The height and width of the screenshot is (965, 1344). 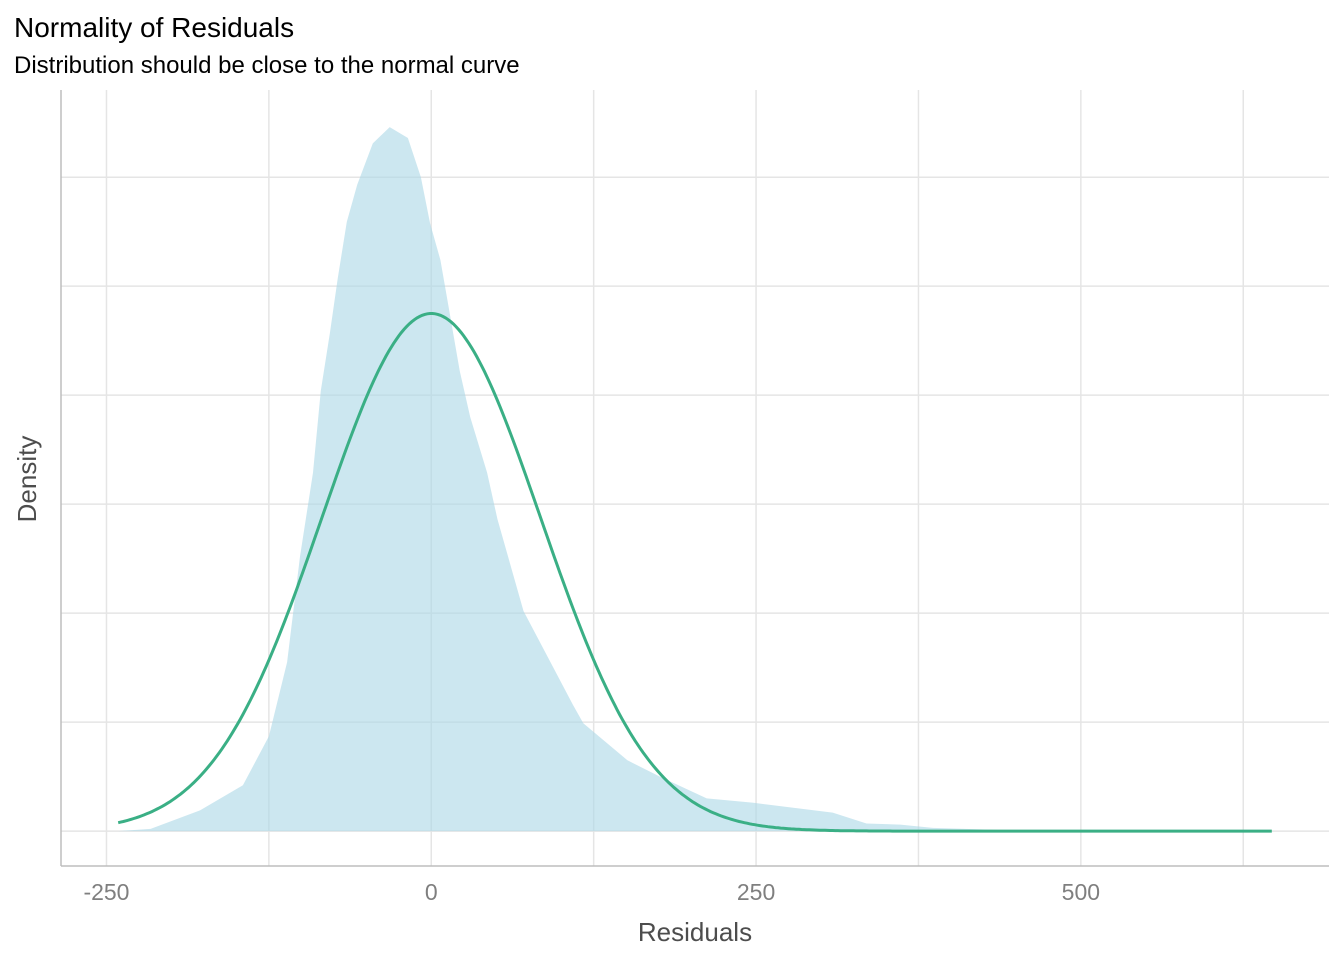 I want to click on x-tick-label: 0, so click(x=431, y=892).